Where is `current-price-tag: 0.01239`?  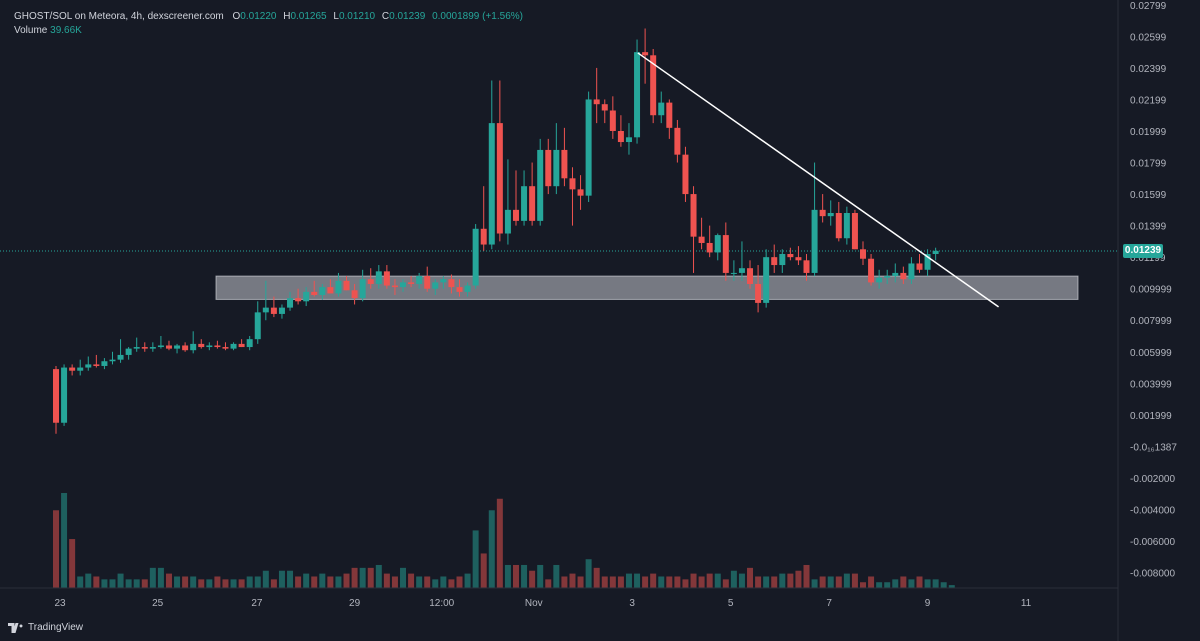
current-price-tag: 0.01239 is located at coordinates (1143, 251).